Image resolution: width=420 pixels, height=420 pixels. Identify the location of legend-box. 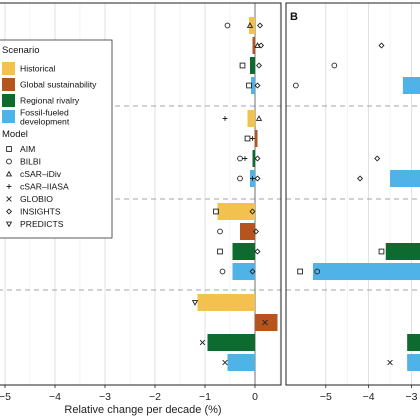
(56, 139).